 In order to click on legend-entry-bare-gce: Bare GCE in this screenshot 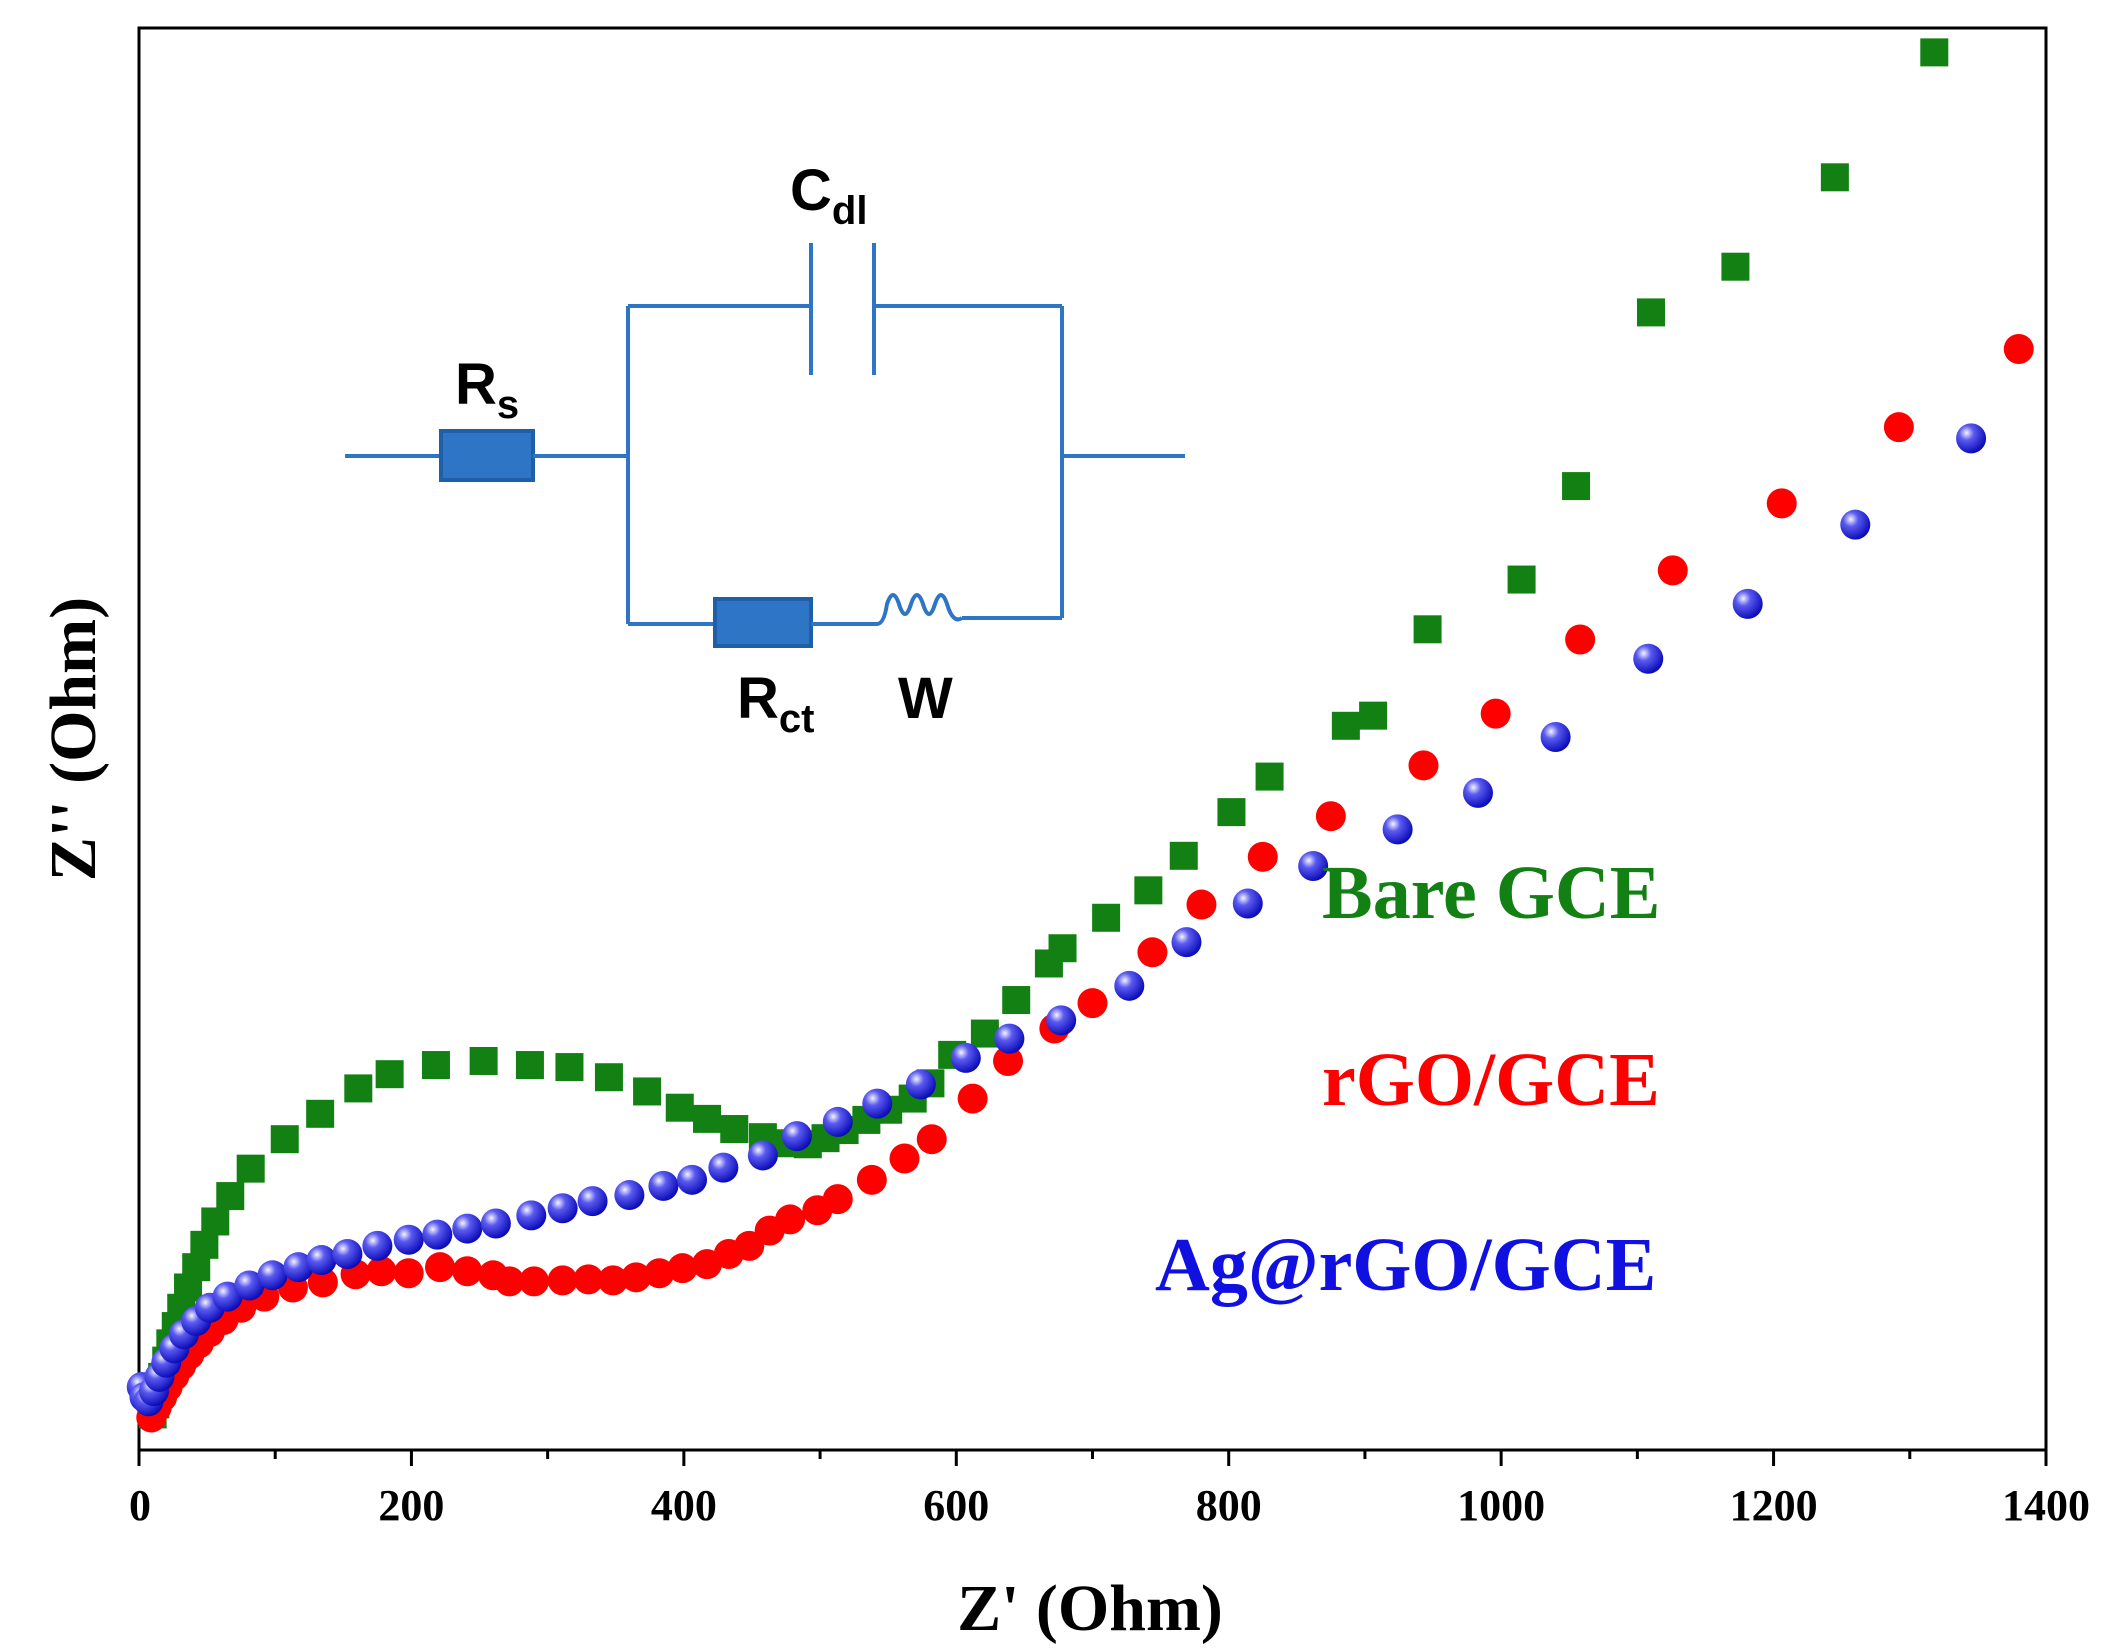, I will do `click(1491, 893)`.